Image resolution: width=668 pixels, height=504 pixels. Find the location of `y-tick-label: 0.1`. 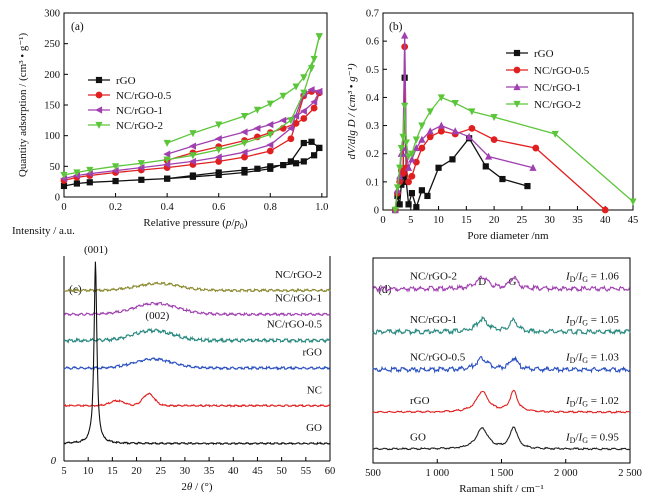

y-tick-label: 0.1 is located at coordinates (372, 182).